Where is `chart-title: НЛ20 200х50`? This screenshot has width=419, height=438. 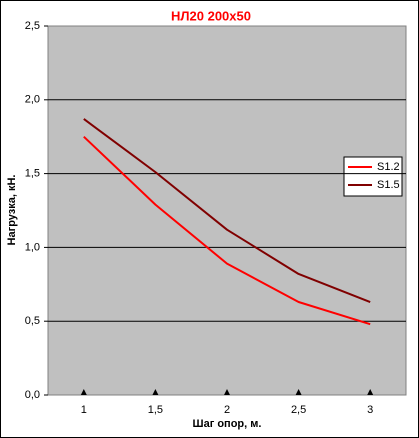
chart-title: НЛ20 200х50 is located at coordinates (211, 15).